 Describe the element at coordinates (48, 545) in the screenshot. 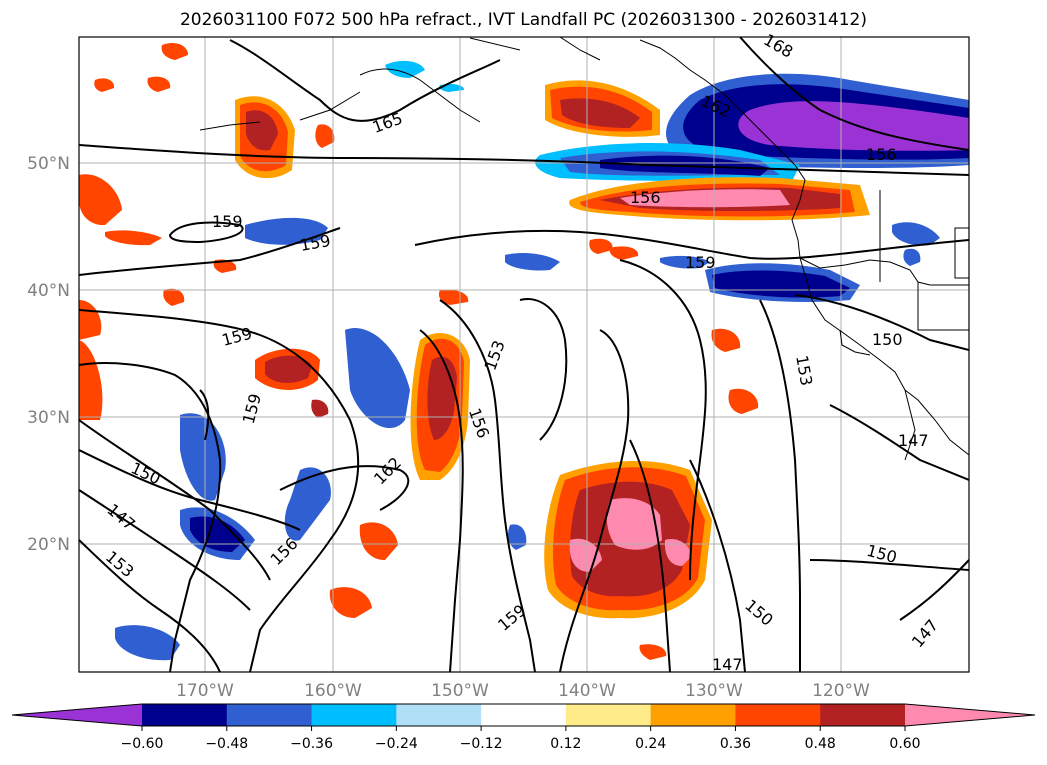

I see `lat-label: 20°N` at that location.